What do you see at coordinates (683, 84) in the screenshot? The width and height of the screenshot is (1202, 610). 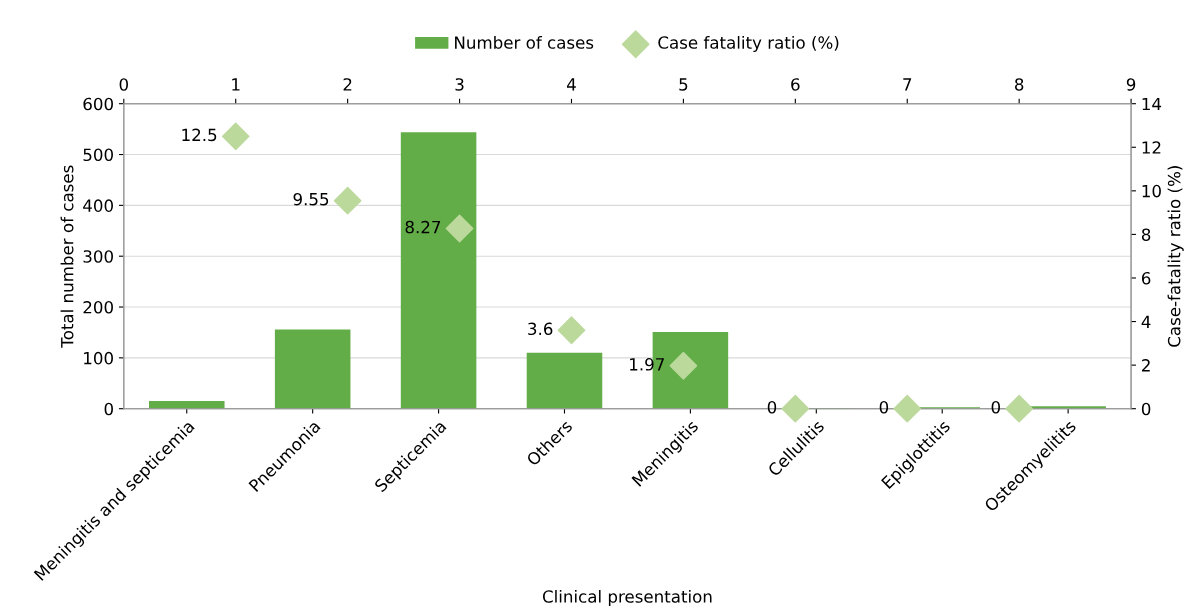 I see `x-tick-label: 5` at bounding box center [683, 84].